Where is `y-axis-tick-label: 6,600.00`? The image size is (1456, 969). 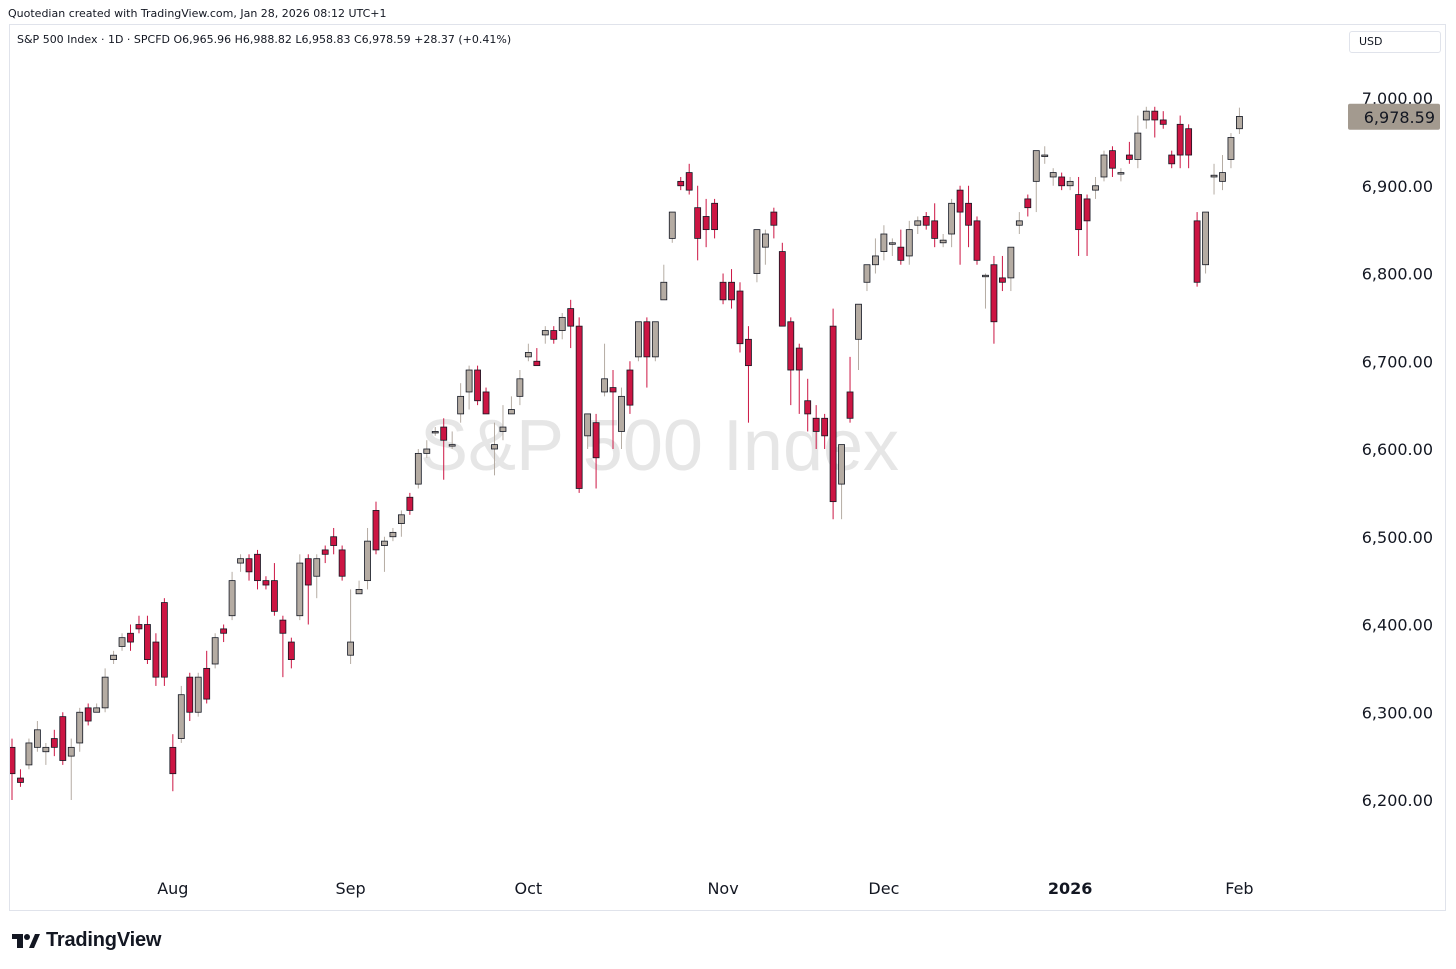
y-axis-tick-label: 6,600.00 is located at coordinates (1397, 449).